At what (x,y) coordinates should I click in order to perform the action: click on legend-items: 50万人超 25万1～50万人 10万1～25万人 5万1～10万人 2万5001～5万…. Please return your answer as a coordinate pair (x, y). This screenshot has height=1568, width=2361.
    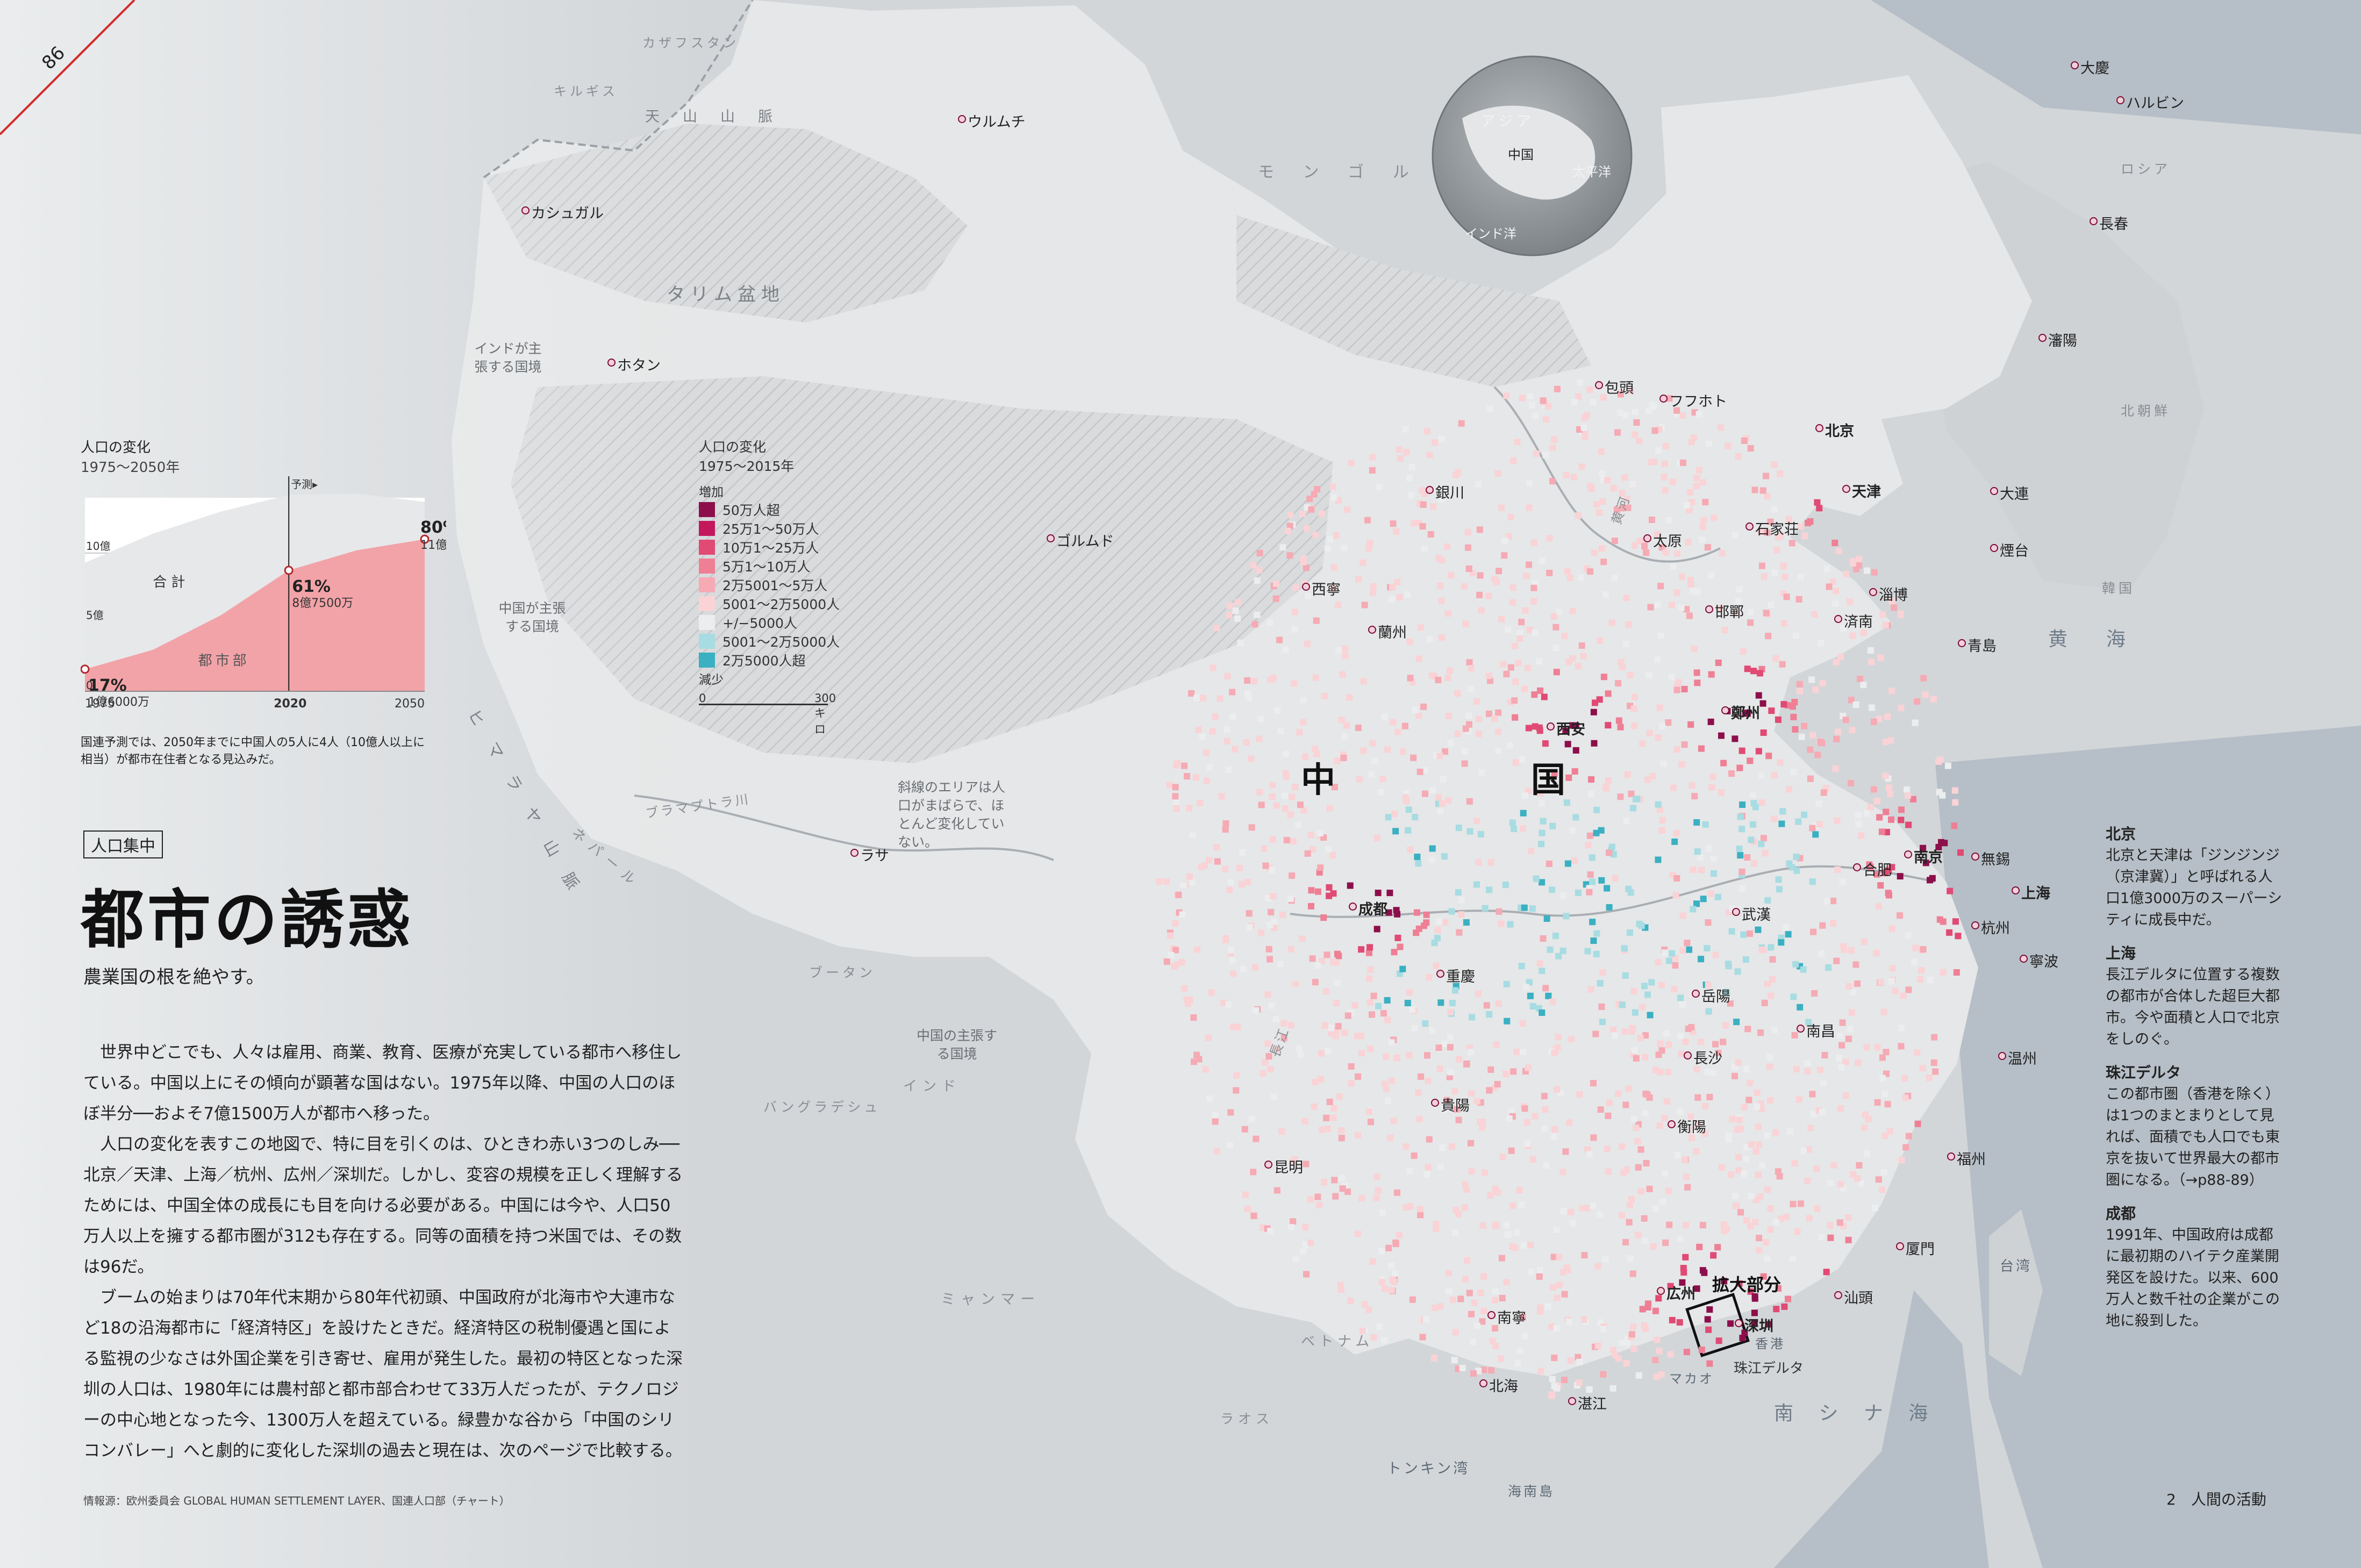
    Looking at the image, I should click on (769, 584).